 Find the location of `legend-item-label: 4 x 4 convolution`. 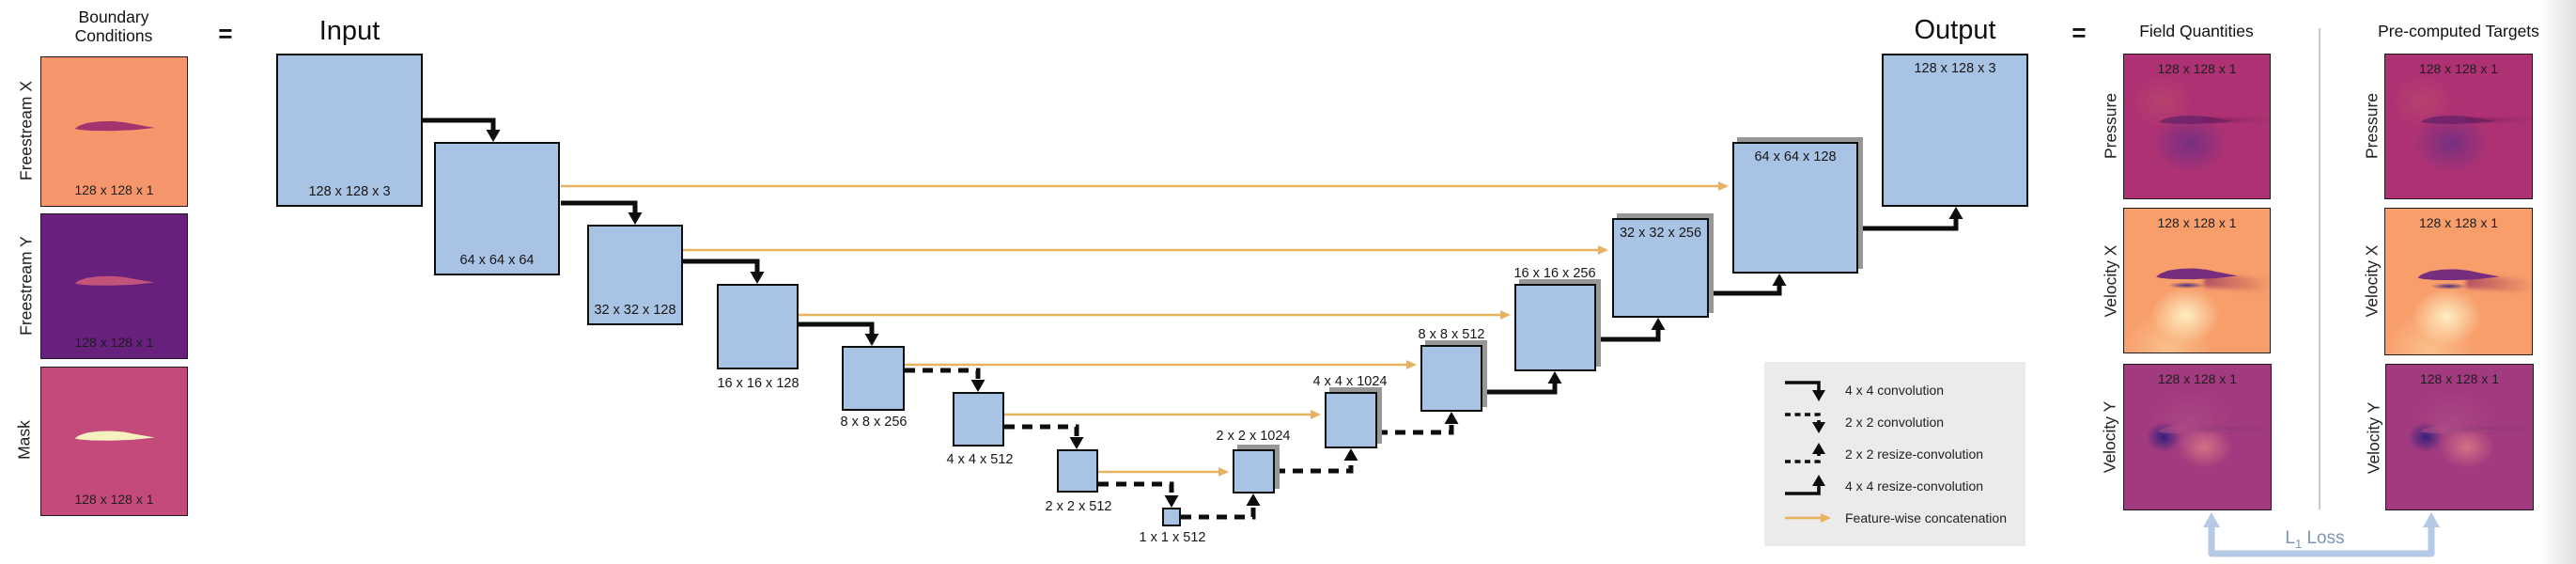

legend-item-label: 4 x 4 convolution is located at coordinates (1895, 390).